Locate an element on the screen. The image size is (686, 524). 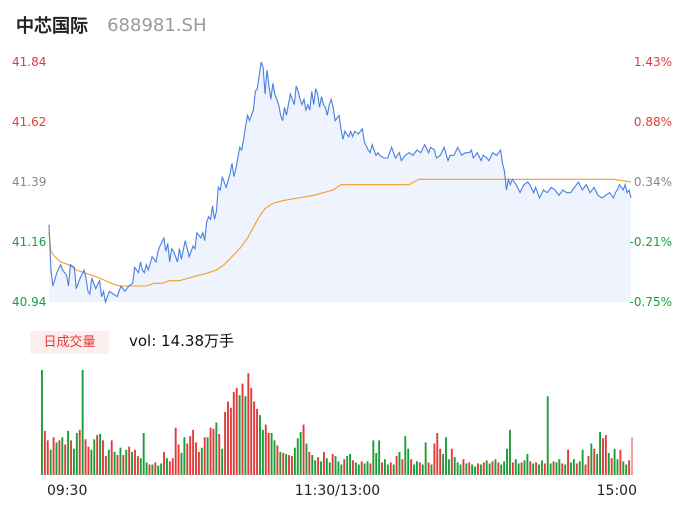
percent-tick-label: -0.75% is located at coordinates (651, 302).